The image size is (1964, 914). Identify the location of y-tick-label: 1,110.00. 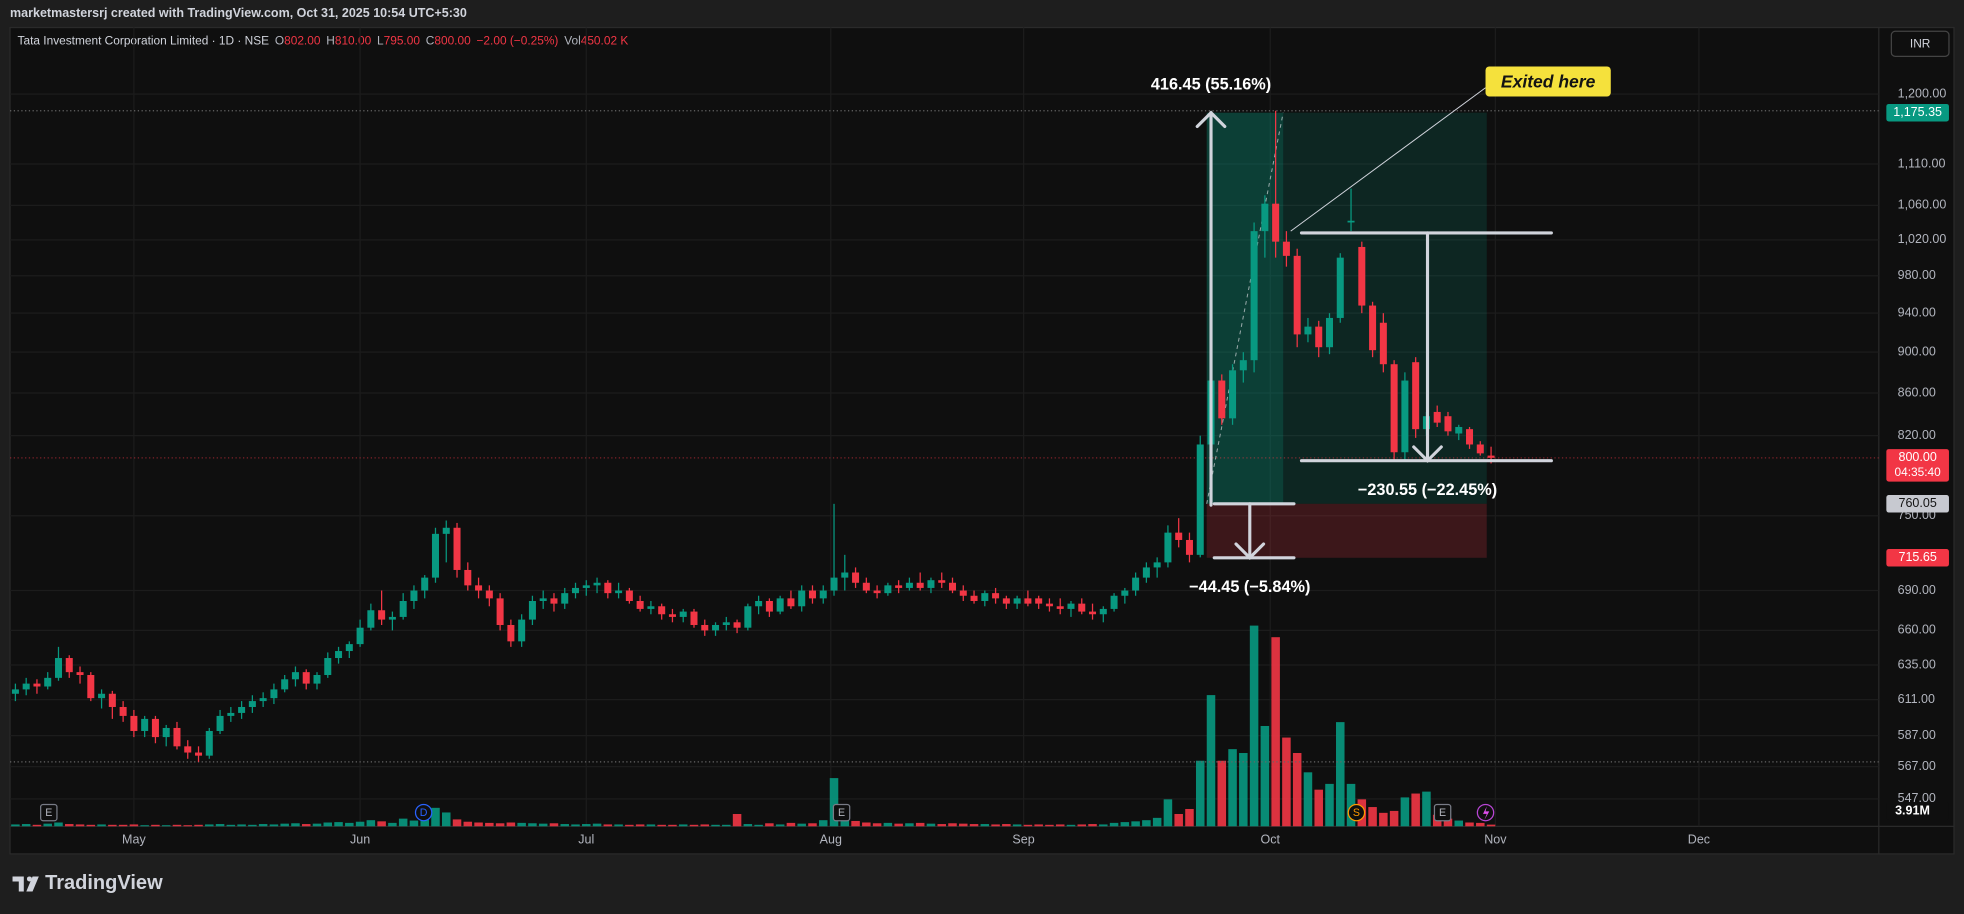
(1922, 163).